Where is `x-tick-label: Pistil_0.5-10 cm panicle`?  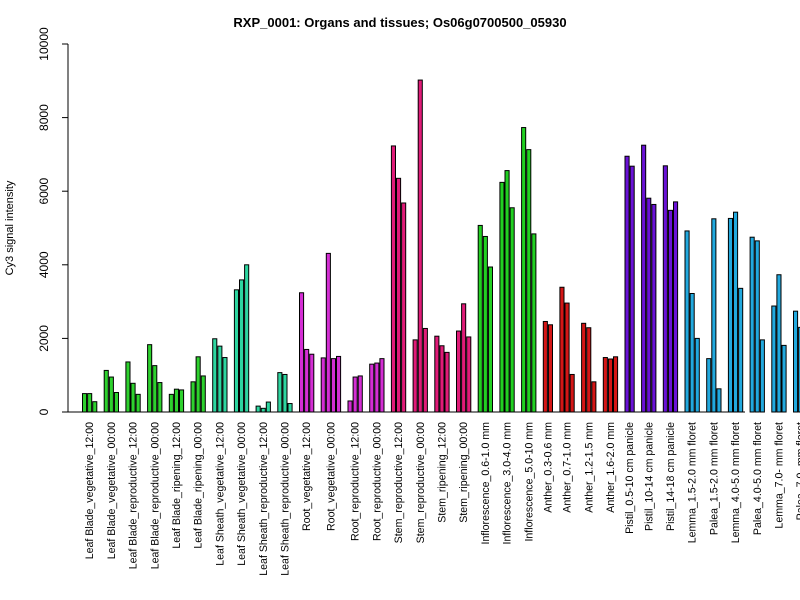 x-tick-label: Pistil_0.5-10 cm panicle is located at coordinates (630, 478).